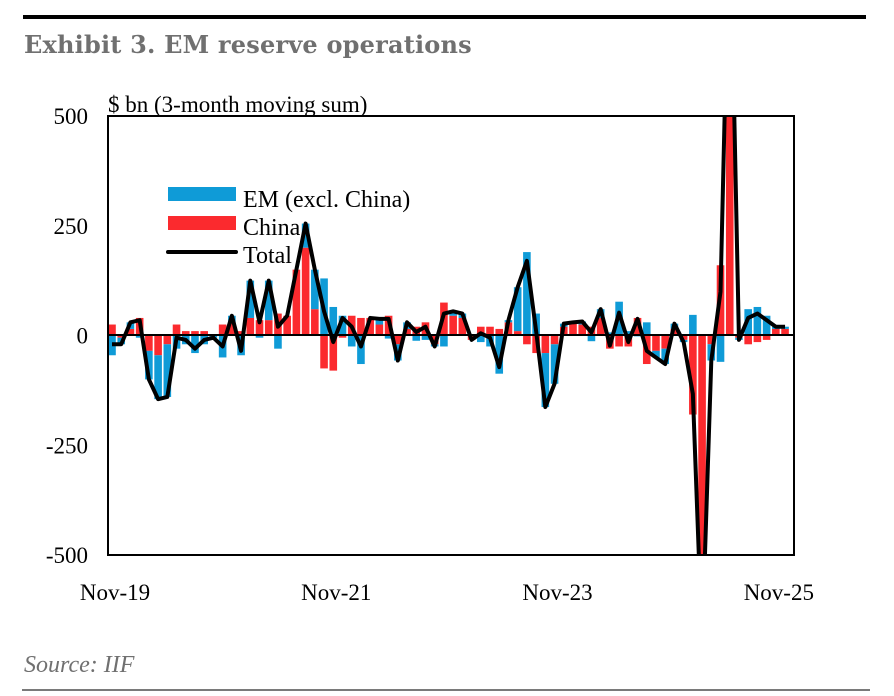  Describe the element at coordinates (202, 223) in the screenshot. I see `legend-swatch-china` at that location.